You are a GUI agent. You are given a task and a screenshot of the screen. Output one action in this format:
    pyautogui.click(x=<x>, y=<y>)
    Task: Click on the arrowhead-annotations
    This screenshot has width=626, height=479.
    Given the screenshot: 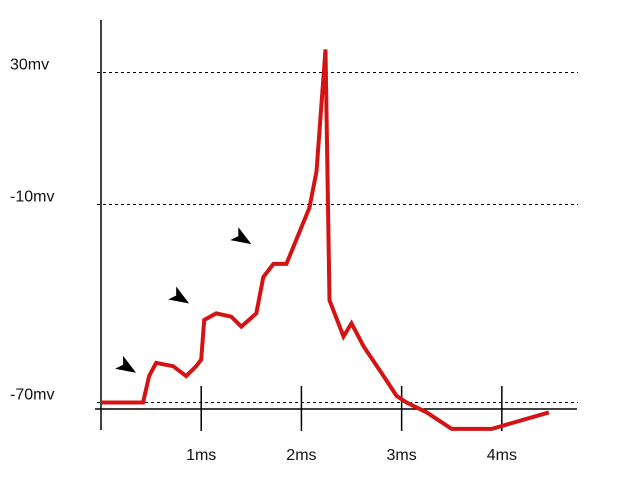 What is the action you would take?
    pyautogui.click(x=183, y=300)
    